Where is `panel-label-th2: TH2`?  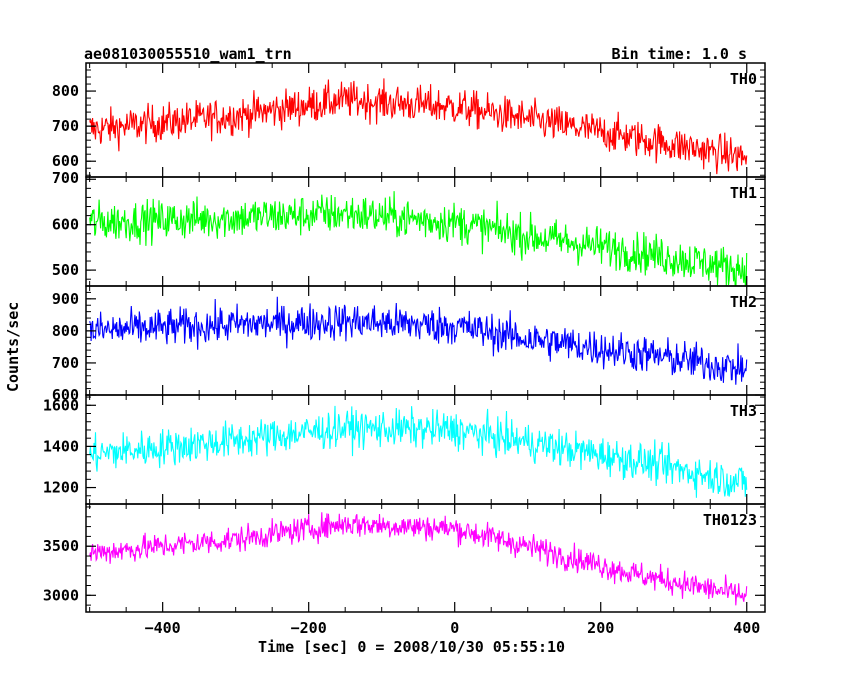 panel-label-th2: TH2 is located at coordinates (743, 302).